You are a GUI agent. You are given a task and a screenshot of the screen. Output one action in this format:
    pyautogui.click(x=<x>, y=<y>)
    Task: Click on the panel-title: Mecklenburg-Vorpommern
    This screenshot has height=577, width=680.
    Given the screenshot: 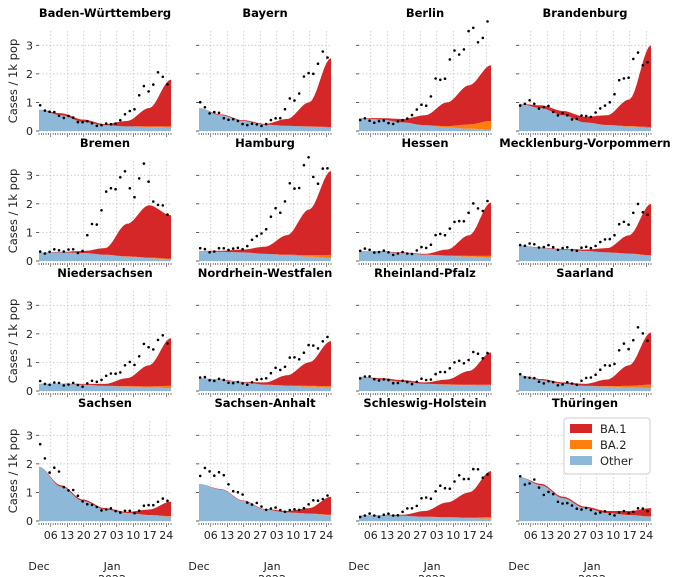 What is the action you would take?
    pyautogui.click(x=585, y=143)
    